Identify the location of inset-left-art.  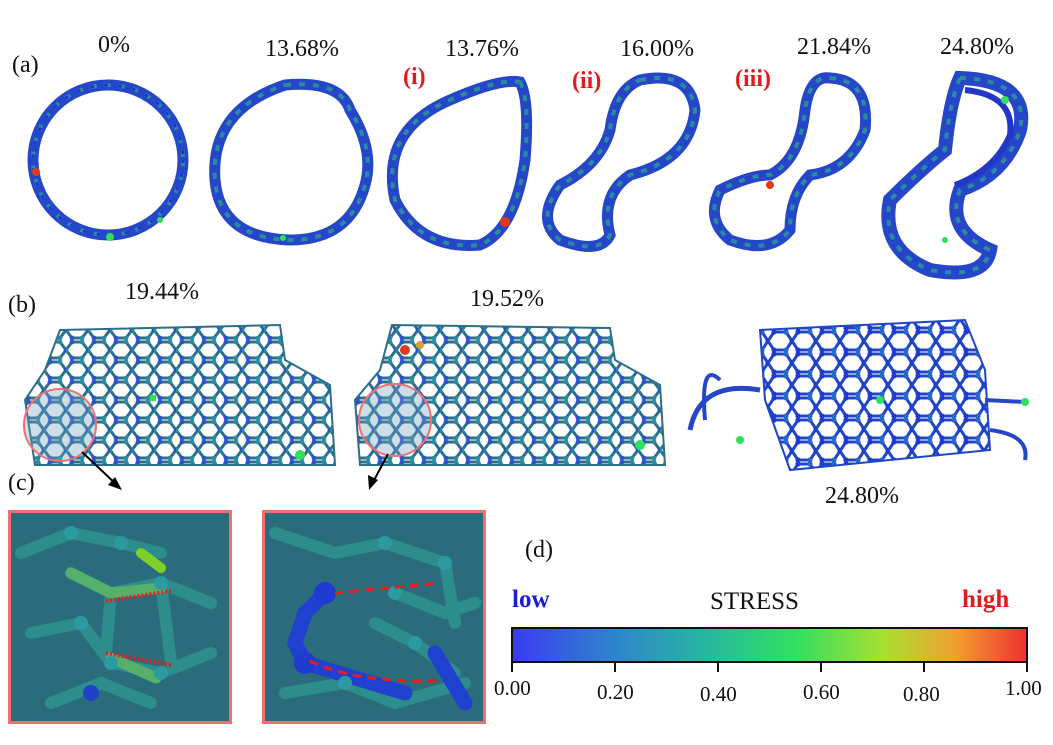
(120, 617).